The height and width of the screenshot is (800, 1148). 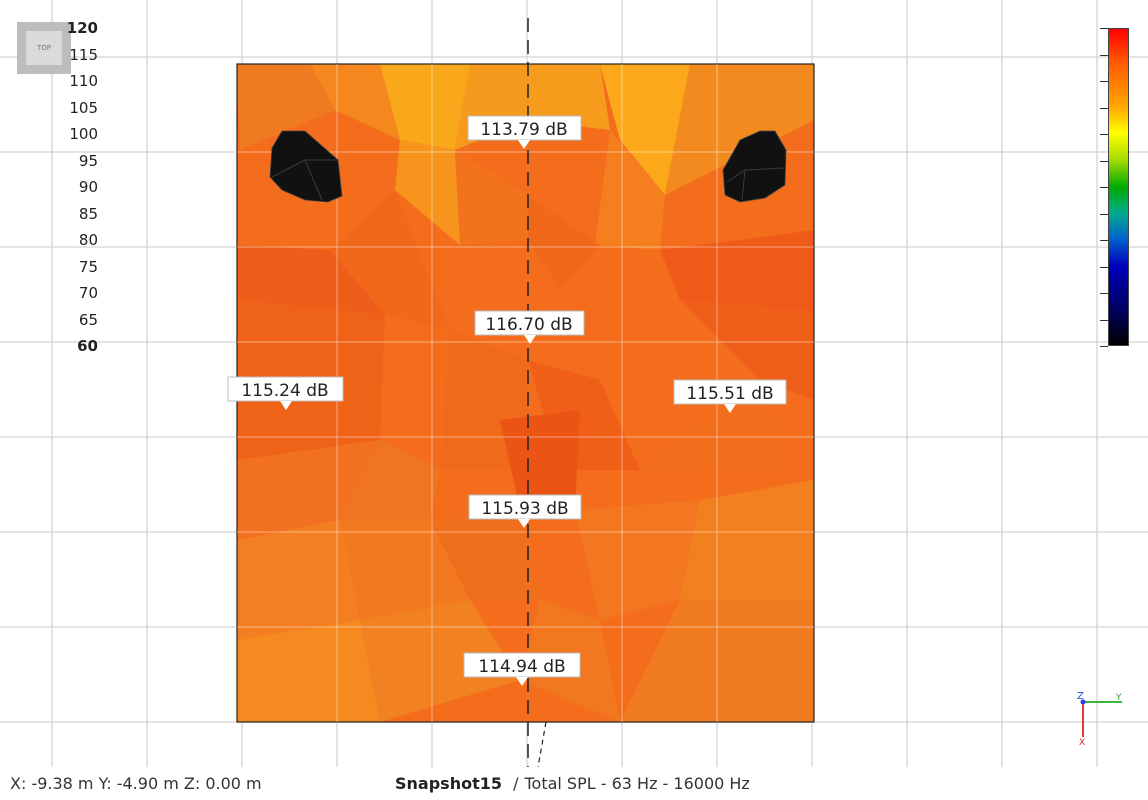 What do you see at coordinates (83, 107) in the screenshot?
I see `colorbar-tick-label: 105` at bounding box center [83, 107].